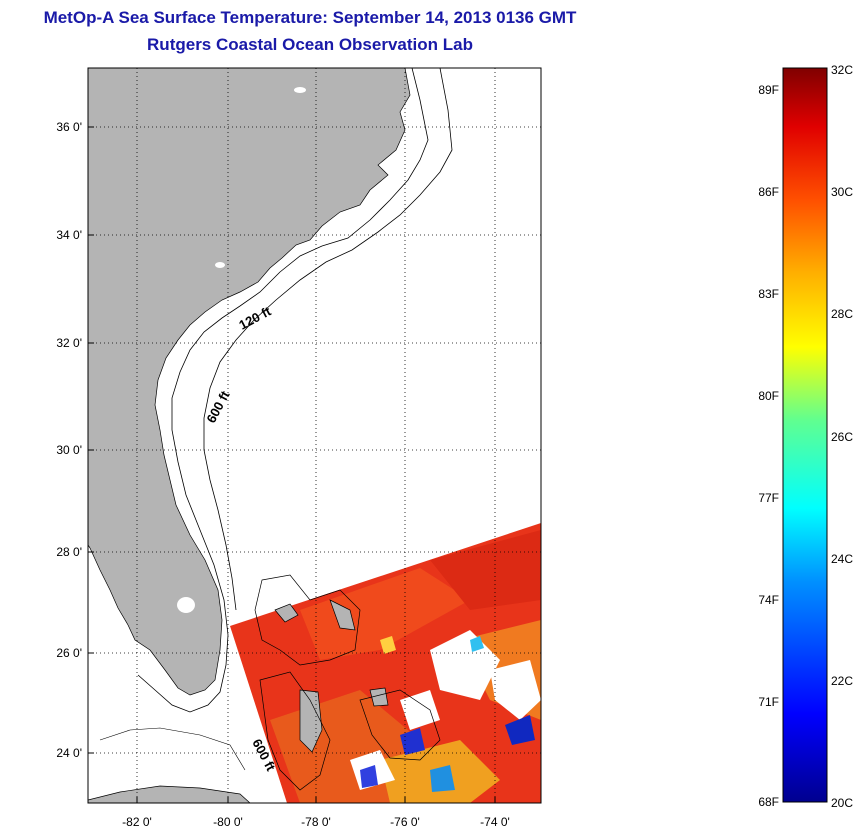 This screenshot has width=865, height=832. What do you see at coordinates (69, 235) in the screenshot?
I see `lat-label: 34 0'` at bounding box center [69, 235].